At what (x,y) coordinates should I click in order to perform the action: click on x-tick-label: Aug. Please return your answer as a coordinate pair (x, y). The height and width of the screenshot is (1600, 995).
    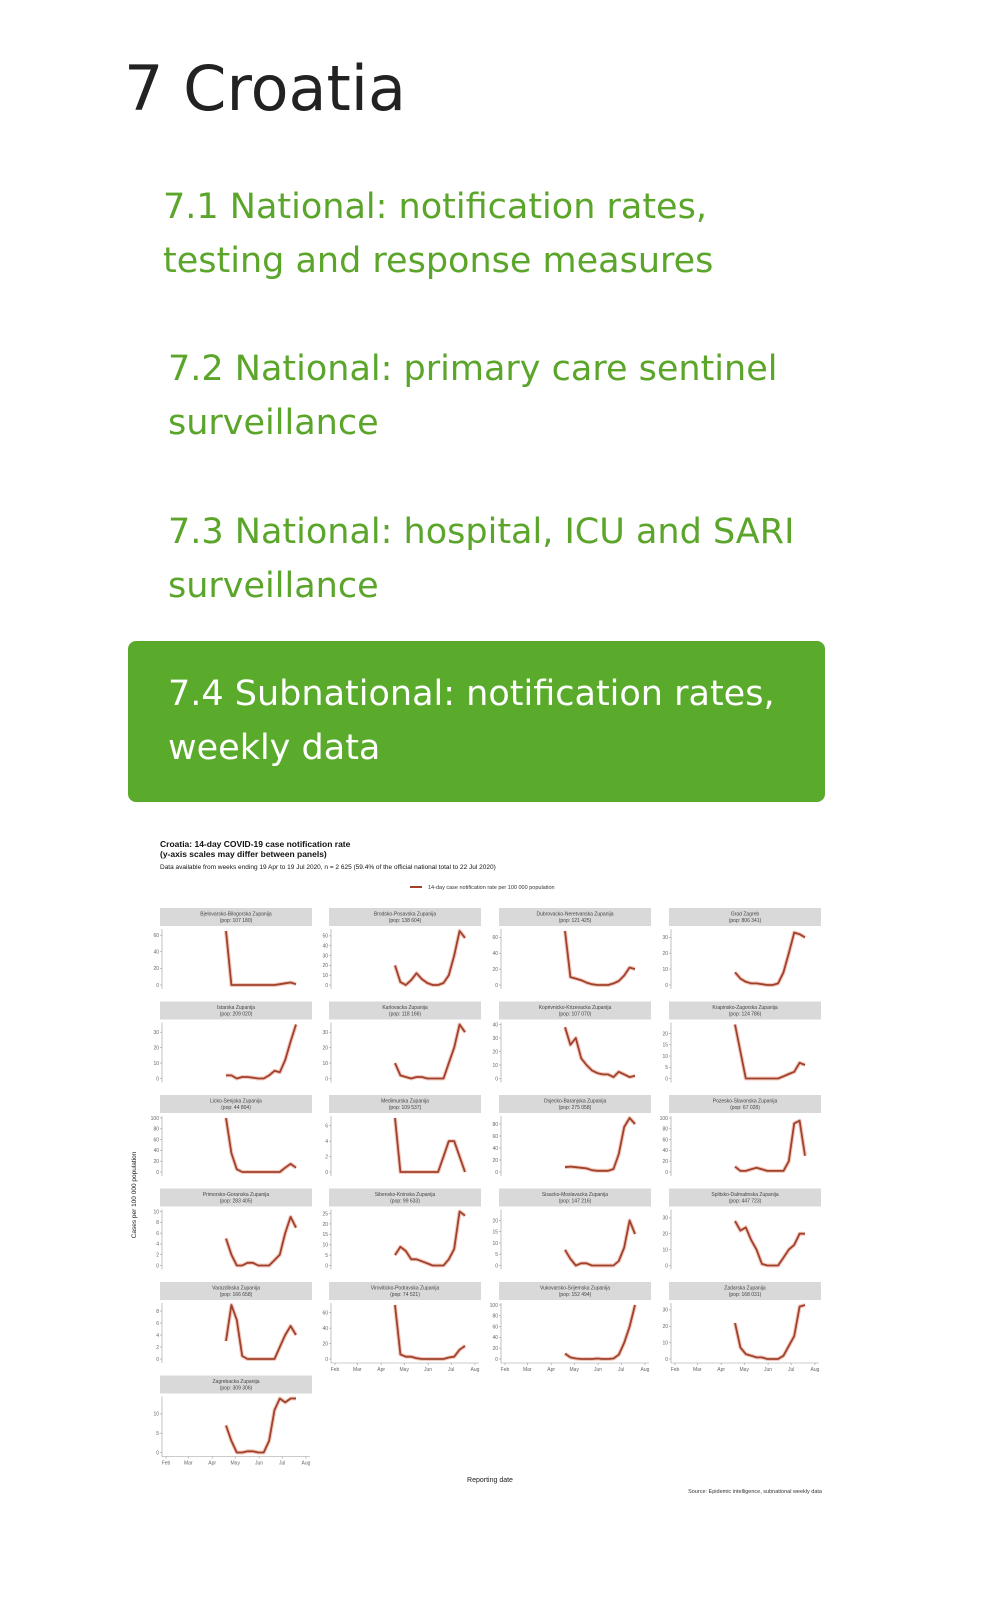
    Looking at the image, I should click on (306, 1464).